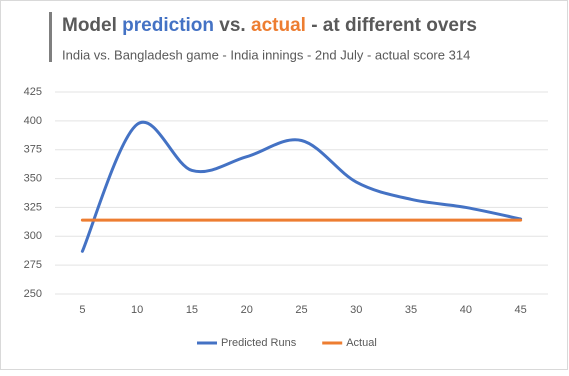  I want to click on title-part: actual, so click(278, 25).